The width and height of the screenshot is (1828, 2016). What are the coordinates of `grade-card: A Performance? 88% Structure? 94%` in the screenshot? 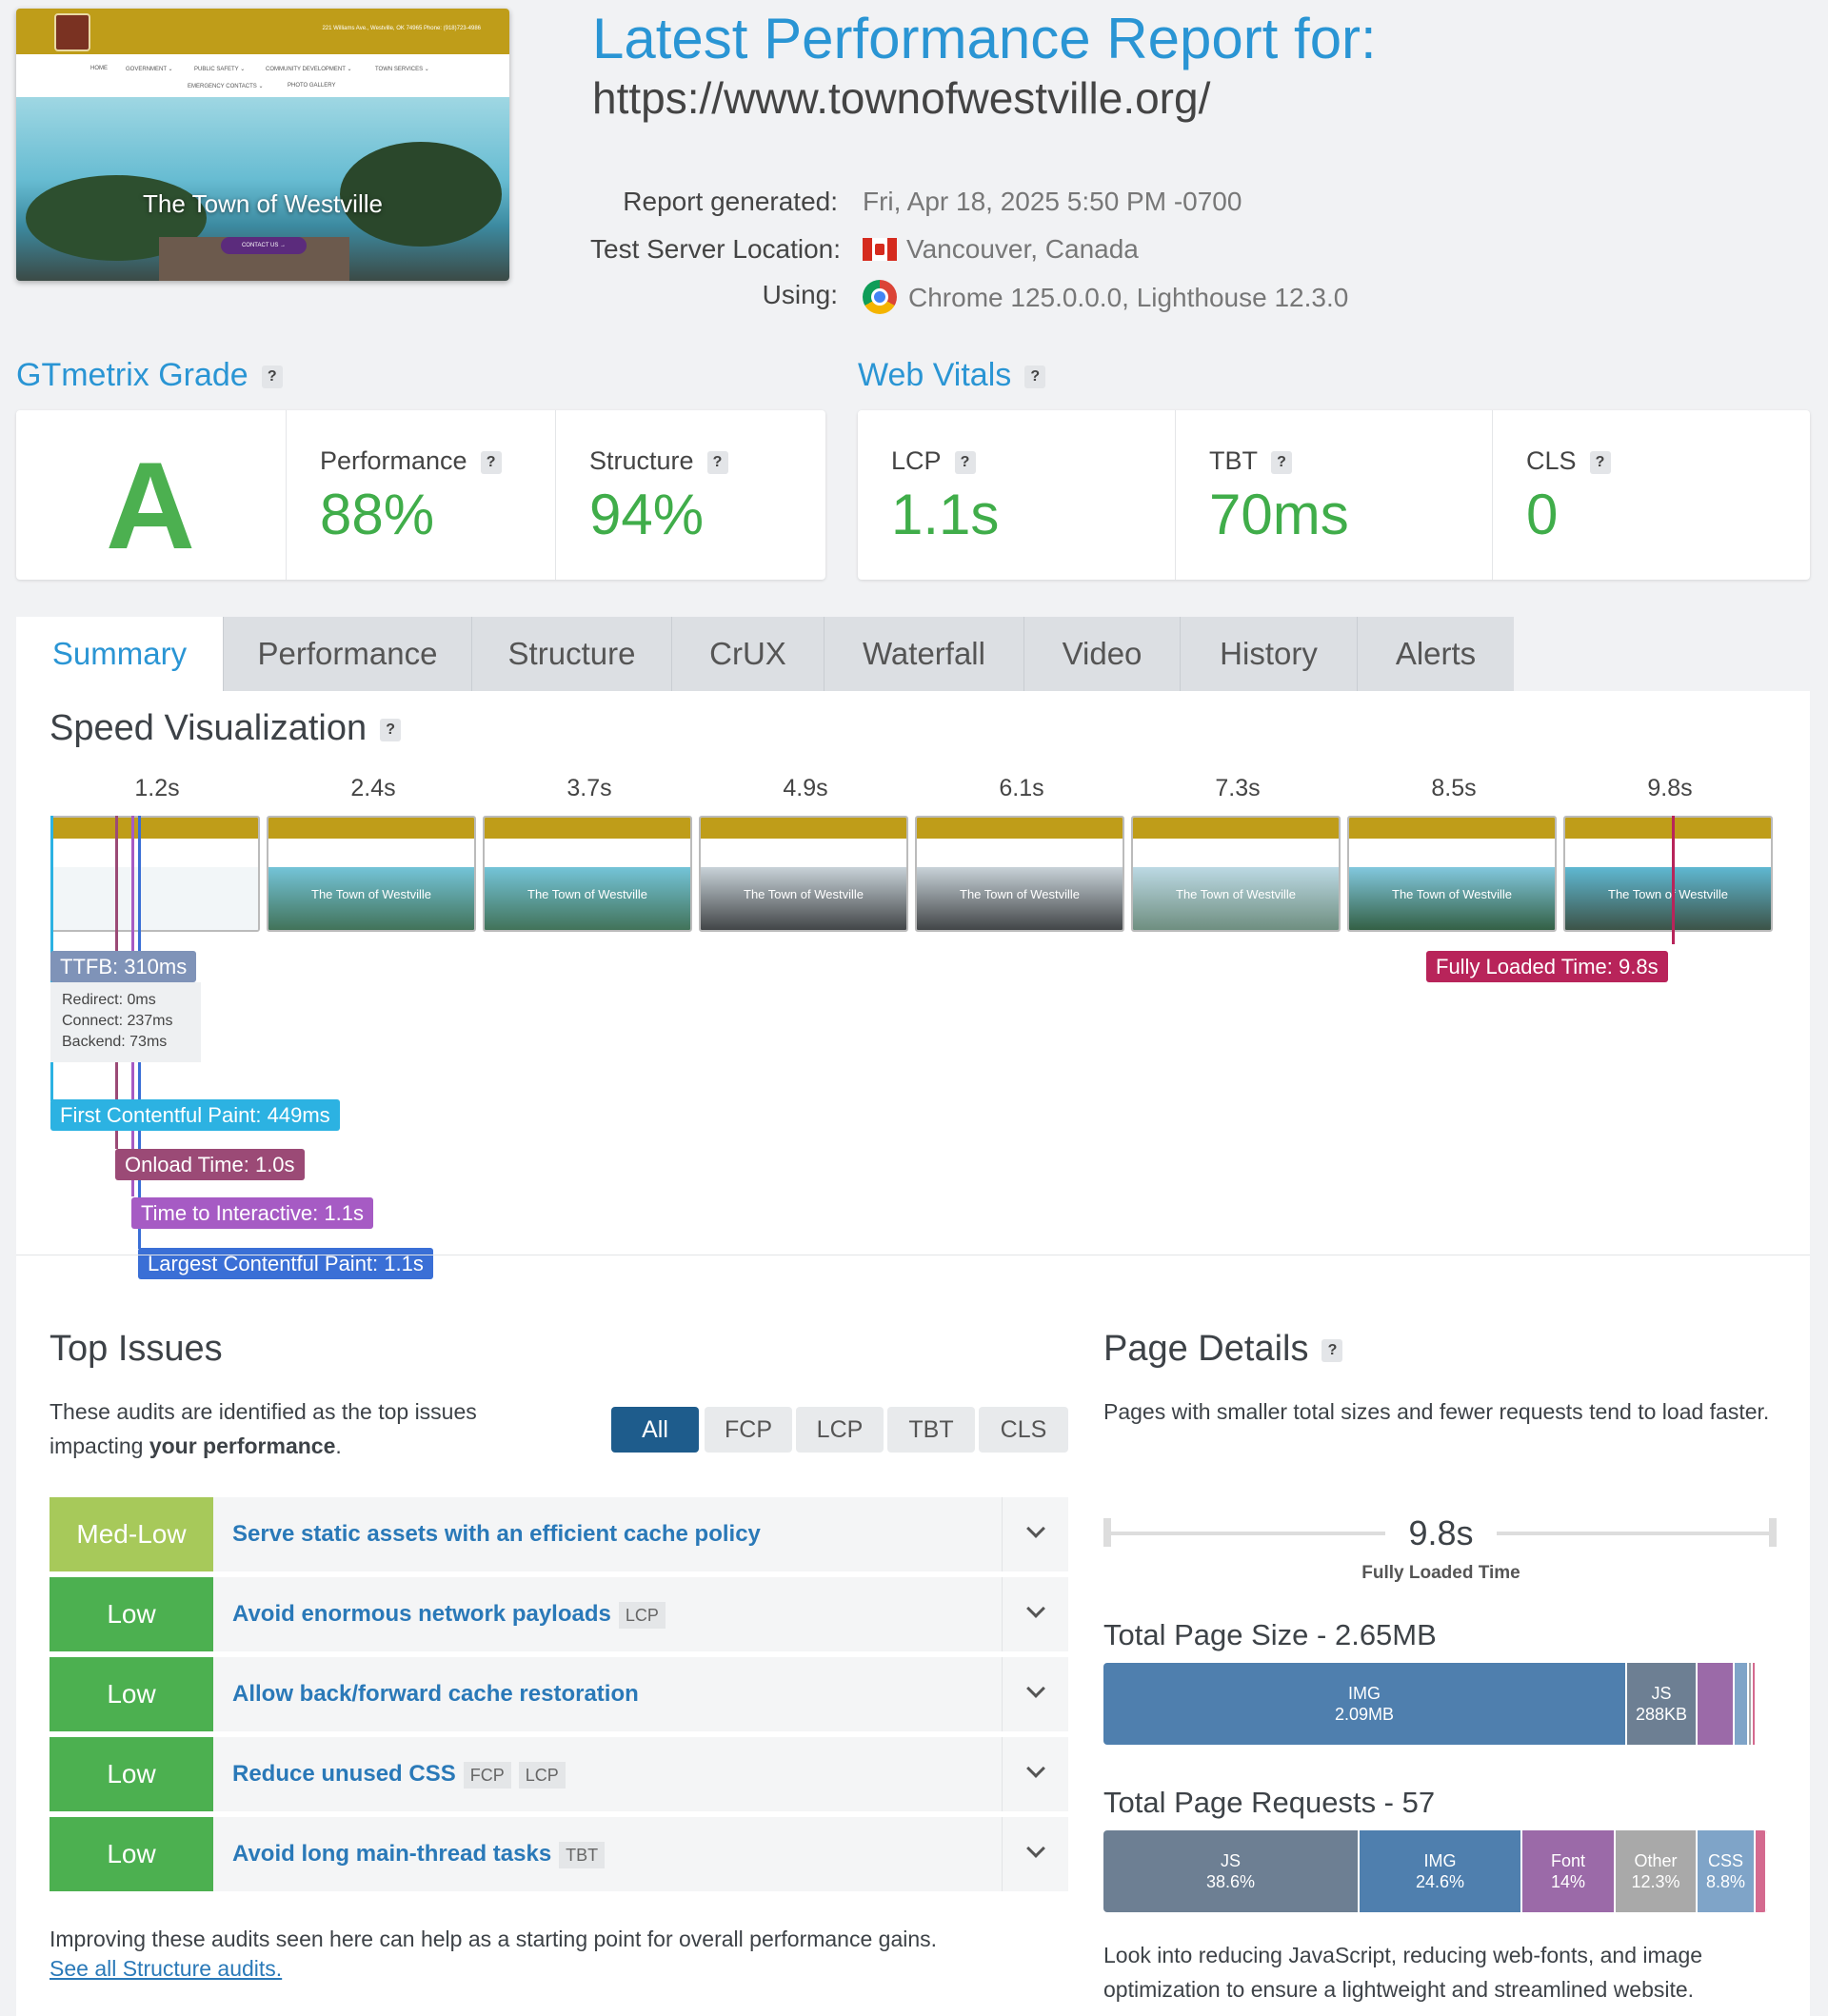 It's located at (420, 495).